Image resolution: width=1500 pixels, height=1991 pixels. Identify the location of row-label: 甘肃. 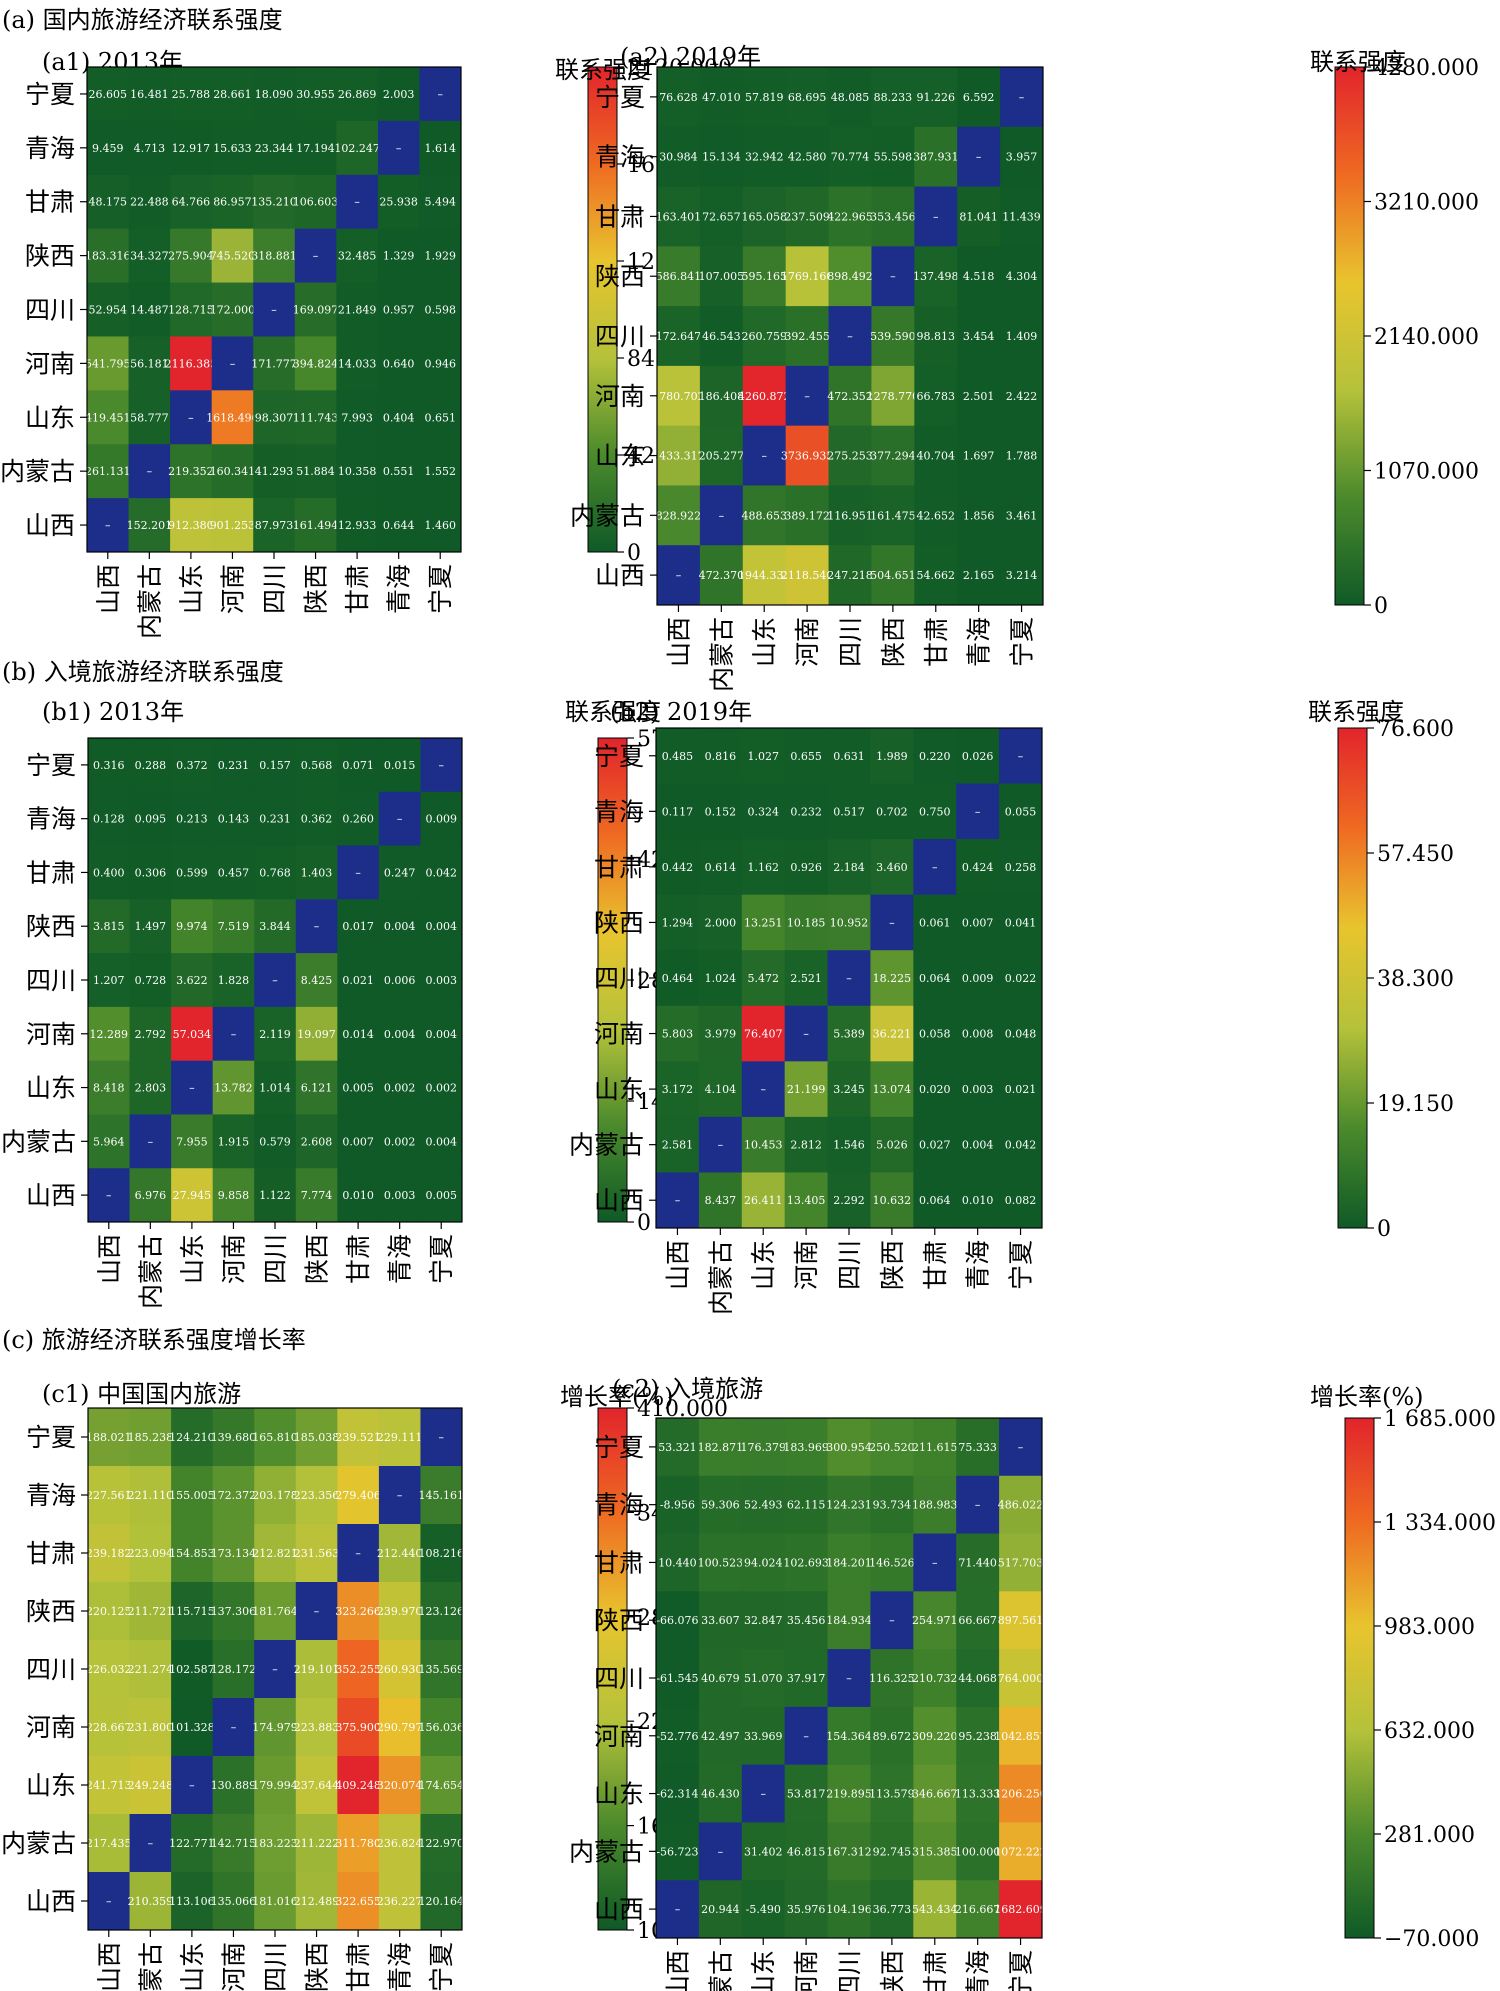
(619, 1562).